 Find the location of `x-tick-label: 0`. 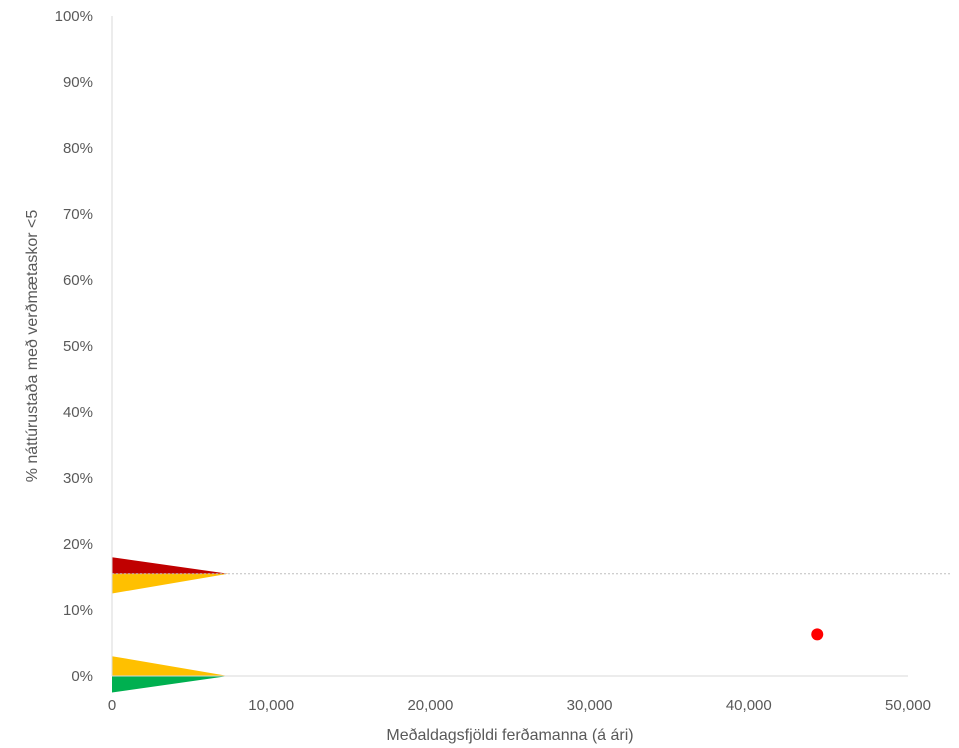

x-tick-label: 0 is located at coordinates (112, 705).